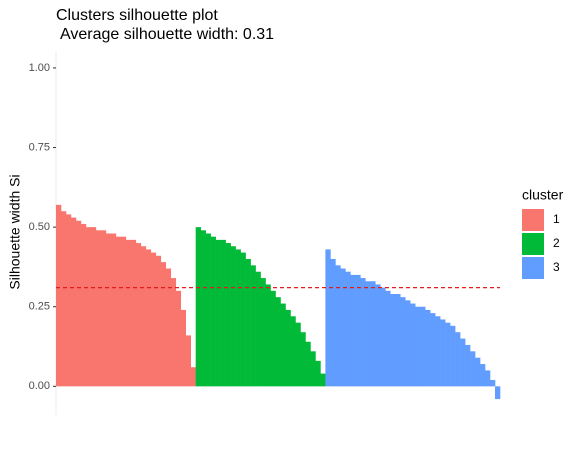  What do you see at coordinates (167, 34) in the screenshot?
I see `chart-subtitle: Average silhouette width: 0.31` at bounding box center [167, 34].